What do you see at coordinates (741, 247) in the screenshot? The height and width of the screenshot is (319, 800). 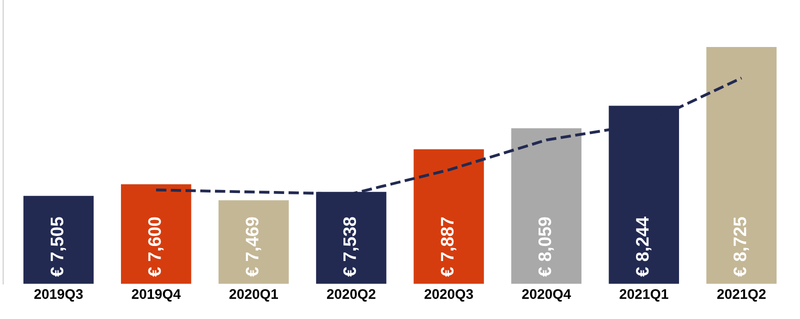 I see `data-label: € 8,725` at bounding box center [741, 247].